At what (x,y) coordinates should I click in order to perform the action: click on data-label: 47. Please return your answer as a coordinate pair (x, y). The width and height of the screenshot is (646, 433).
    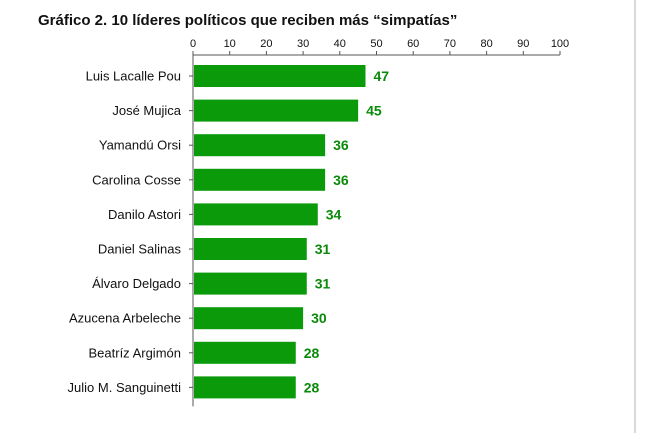
    Looking at the image, I should click on (381, 76).